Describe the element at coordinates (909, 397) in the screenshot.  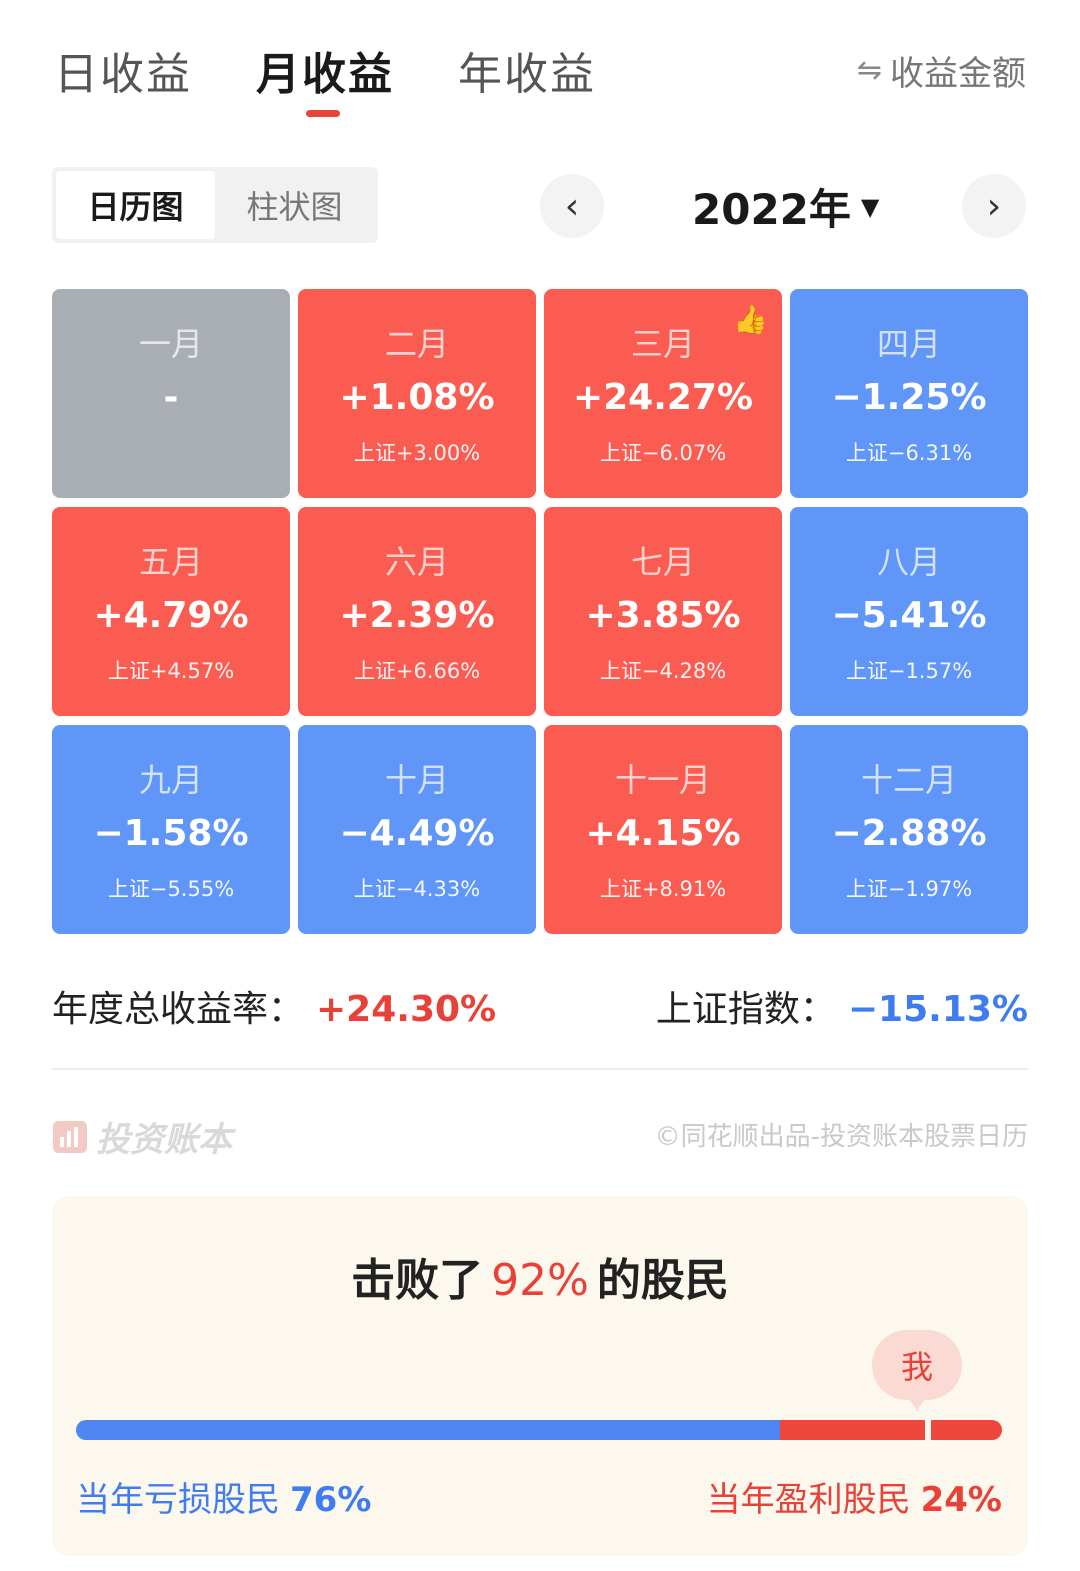
I see `month-return: −1.25%` at that location.